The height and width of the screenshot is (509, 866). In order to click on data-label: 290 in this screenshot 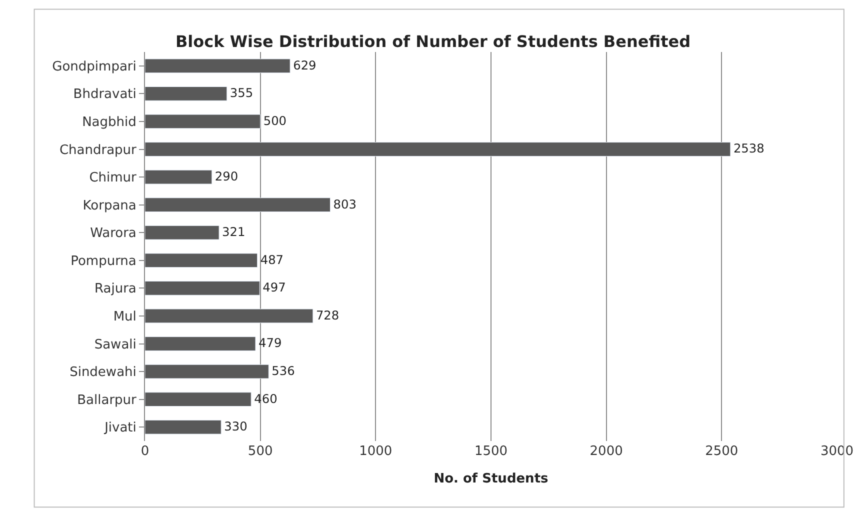, I will do `click(226, 177)`.